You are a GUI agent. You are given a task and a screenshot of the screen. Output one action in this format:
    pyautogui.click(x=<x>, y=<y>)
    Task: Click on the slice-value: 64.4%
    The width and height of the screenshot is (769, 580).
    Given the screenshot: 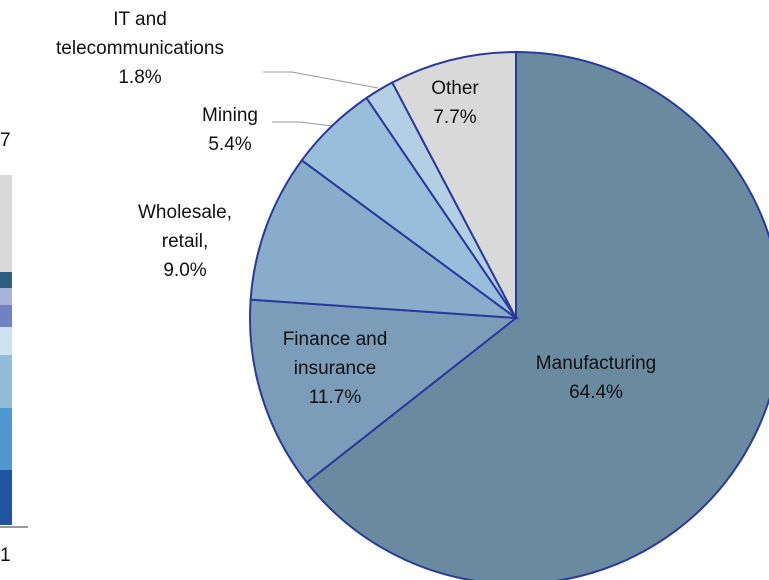 What is the action you would take?
    pyautogui.click(x=596, y=392)
    